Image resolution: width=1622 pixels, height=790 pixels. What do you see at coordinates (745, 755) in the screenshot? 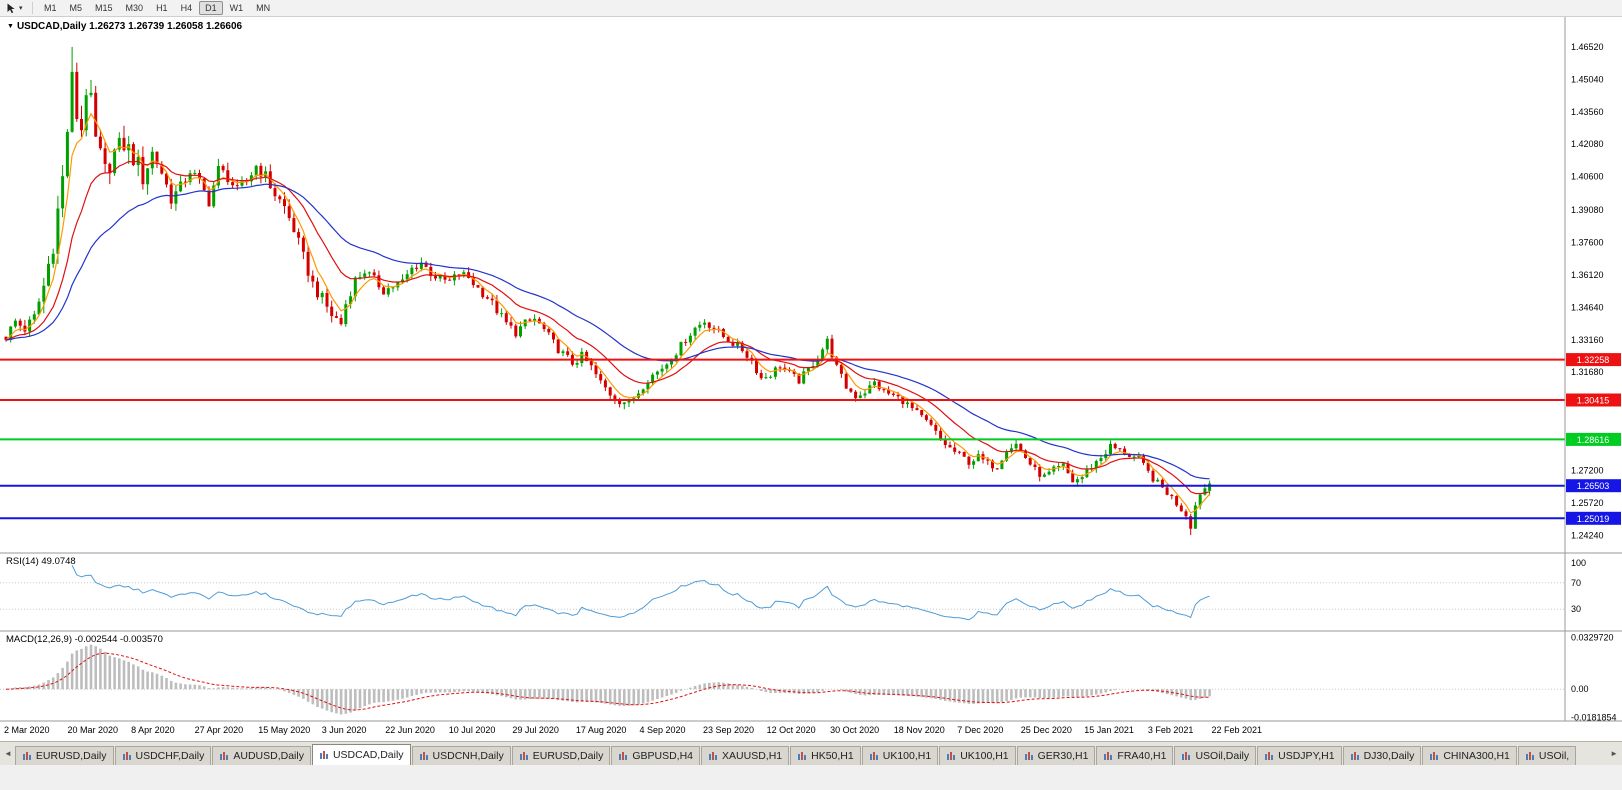
I see `chart-tab-xauusd-h1: XAUUSD,H1` at bounding box center [745, 755].